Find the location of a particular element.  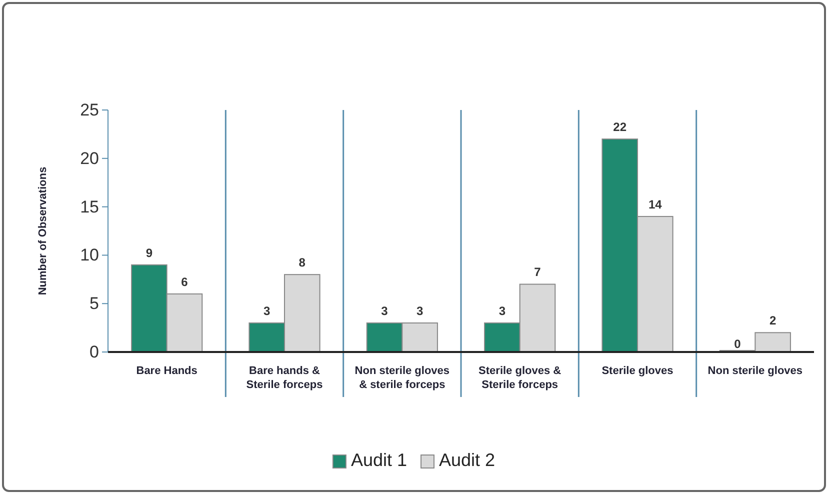

data-label: 2 is located at coordinates (772, 321).